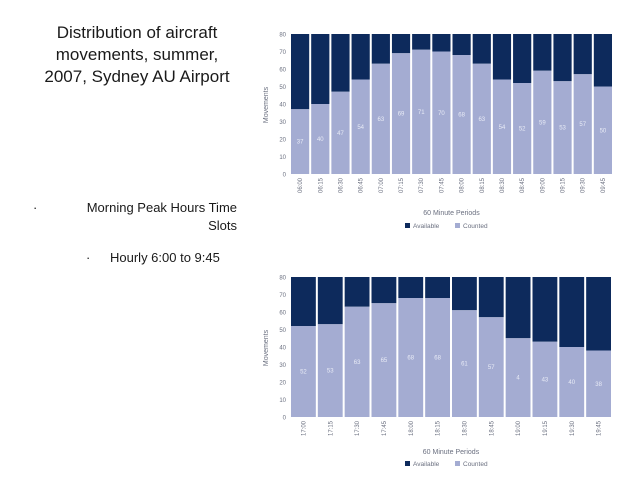 This screenshot has width=638, height=479. Describe the element at coordinates (165, 257) in the screenshot. I see `bullet-text: Hourly 6:00 to 9:45` at that location.